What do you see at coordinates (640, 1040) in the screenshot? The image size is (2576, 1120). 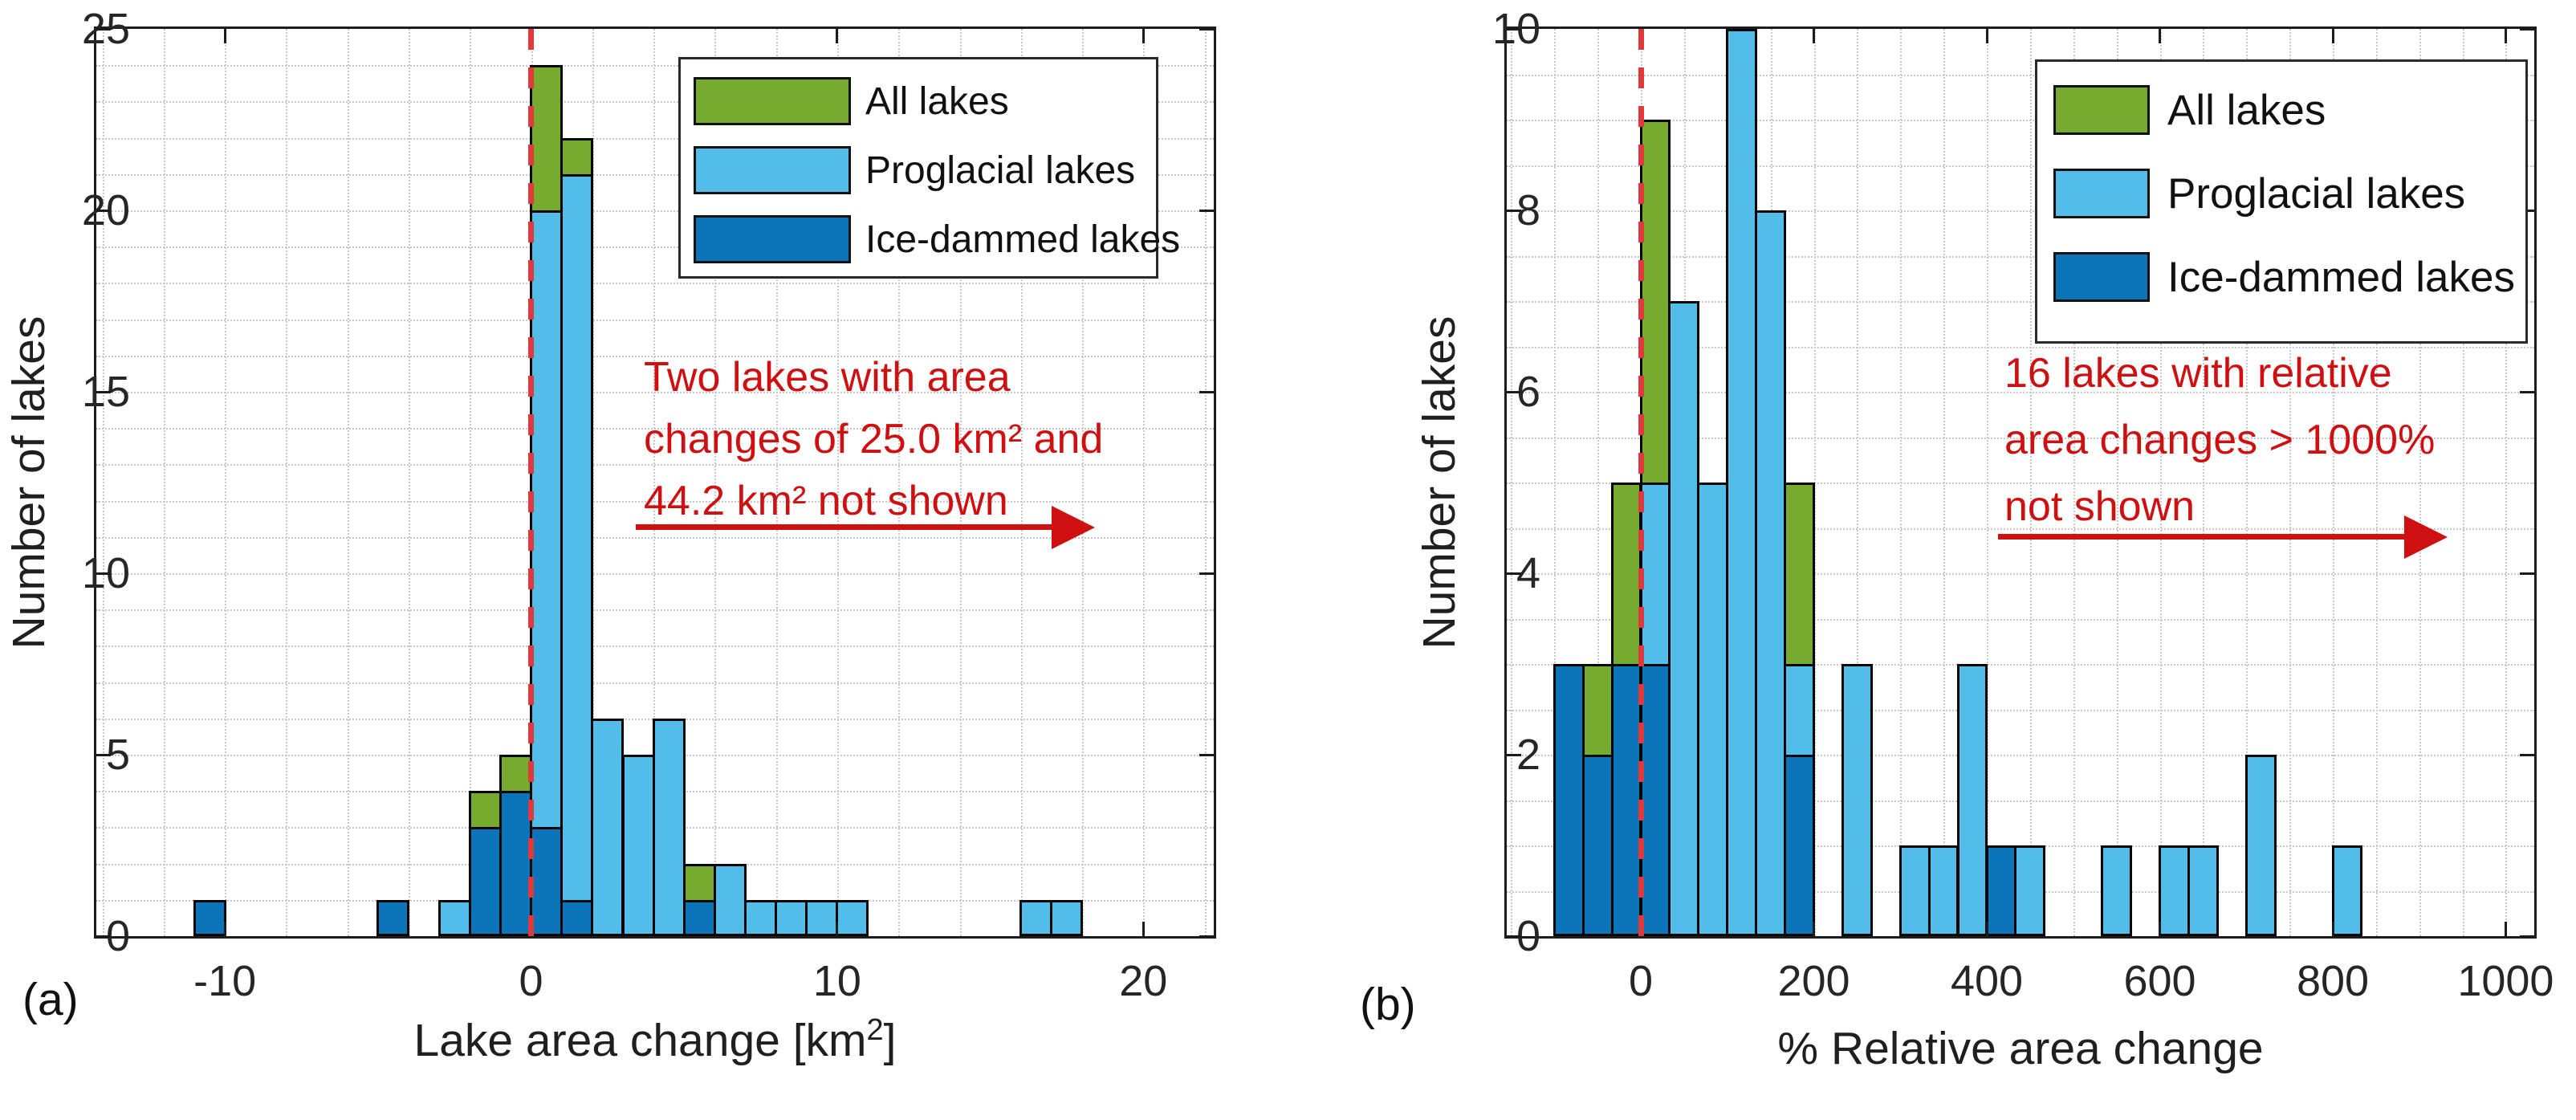 I see `x-axis-label-a-text: Lake area change [km` at bounding box center [640, 1040].